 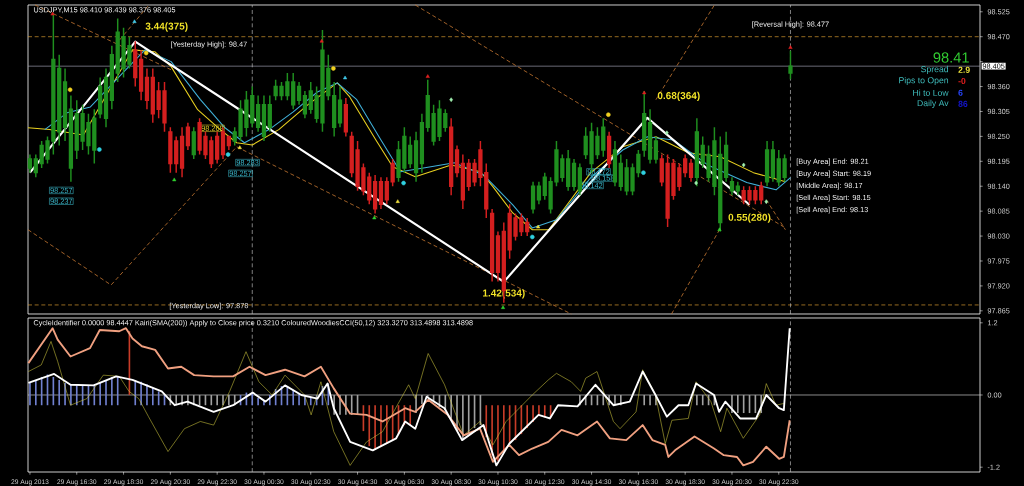 What do you see at coordinates (678, 96) in the screenshot?
I see `annotation: 0.68(364)` at bounding box center [678, 96].